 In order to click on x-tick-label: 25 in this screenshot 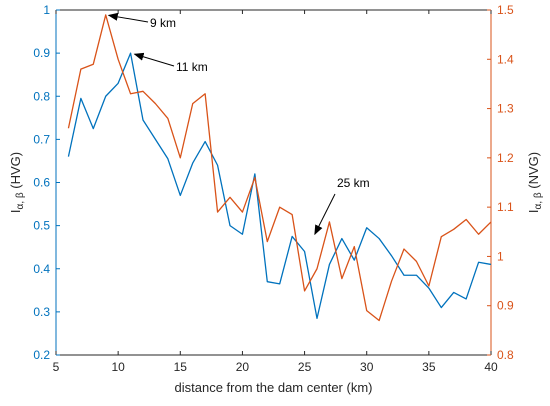, I will do `click(305, 367)`.